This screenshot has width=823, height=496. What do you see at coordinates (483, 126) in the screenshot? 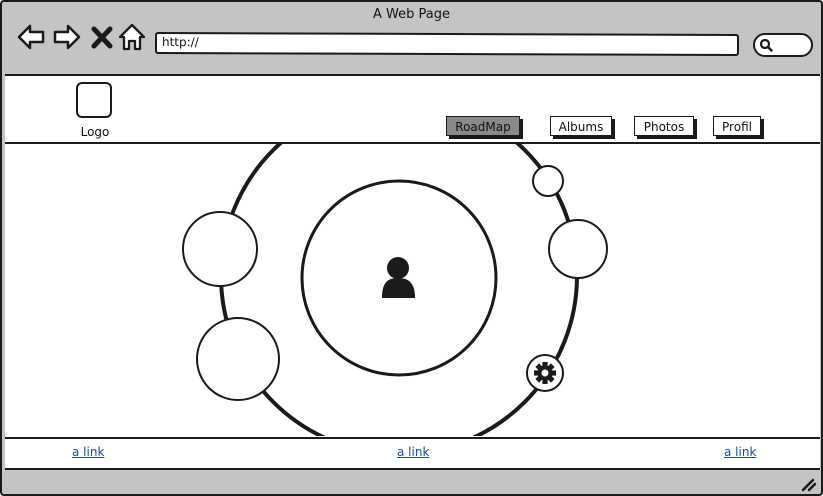
I see `nav-button-roadmap: RoadMap` at bounding box center [483, 126].